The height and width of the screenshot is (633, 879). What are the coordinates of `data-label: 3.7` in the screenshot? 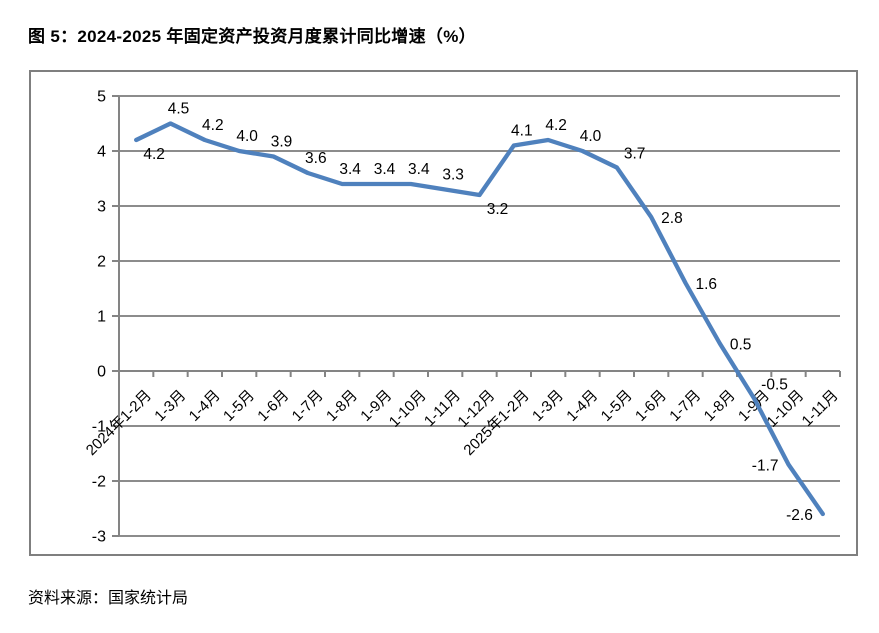 It's located at (635, 154).